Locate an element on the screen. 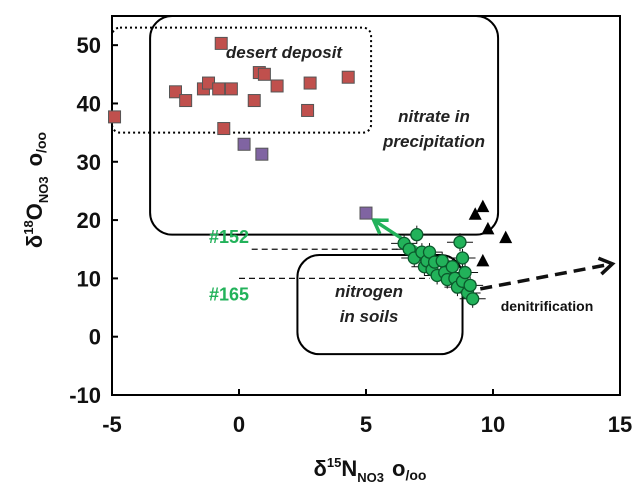  x-axis-label-base: δ is located at coordinates (320, 468).